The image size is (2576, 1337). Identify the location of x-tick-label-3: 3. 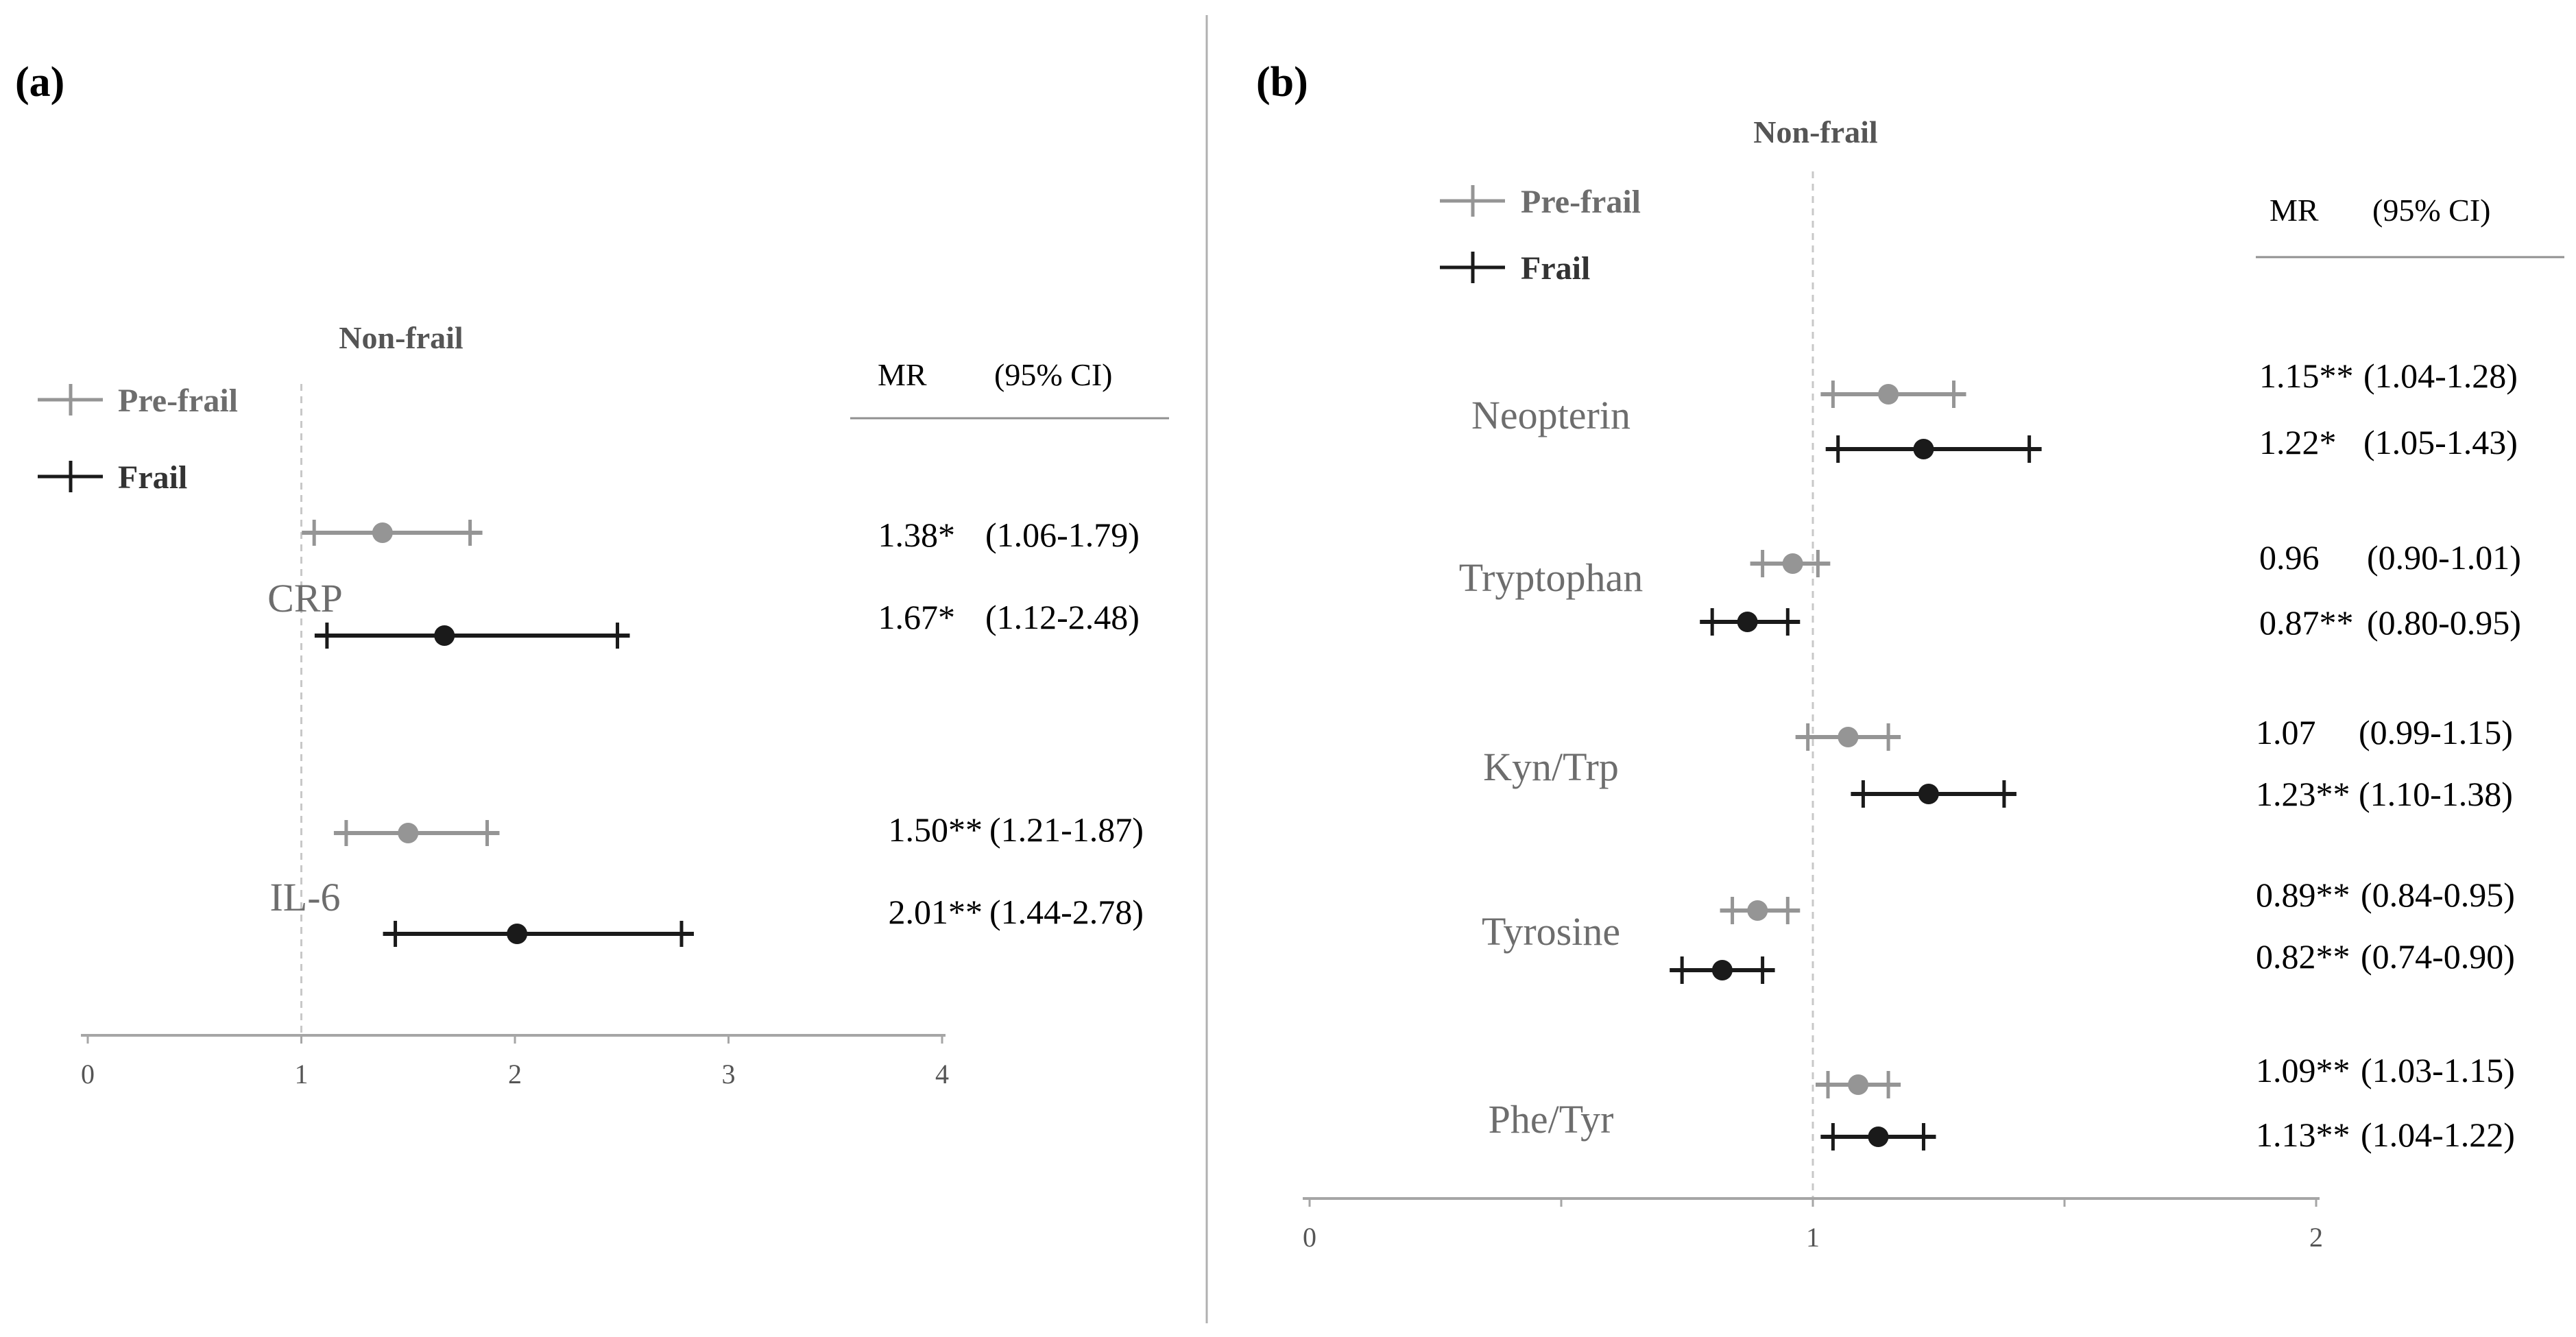
(729, 1074).